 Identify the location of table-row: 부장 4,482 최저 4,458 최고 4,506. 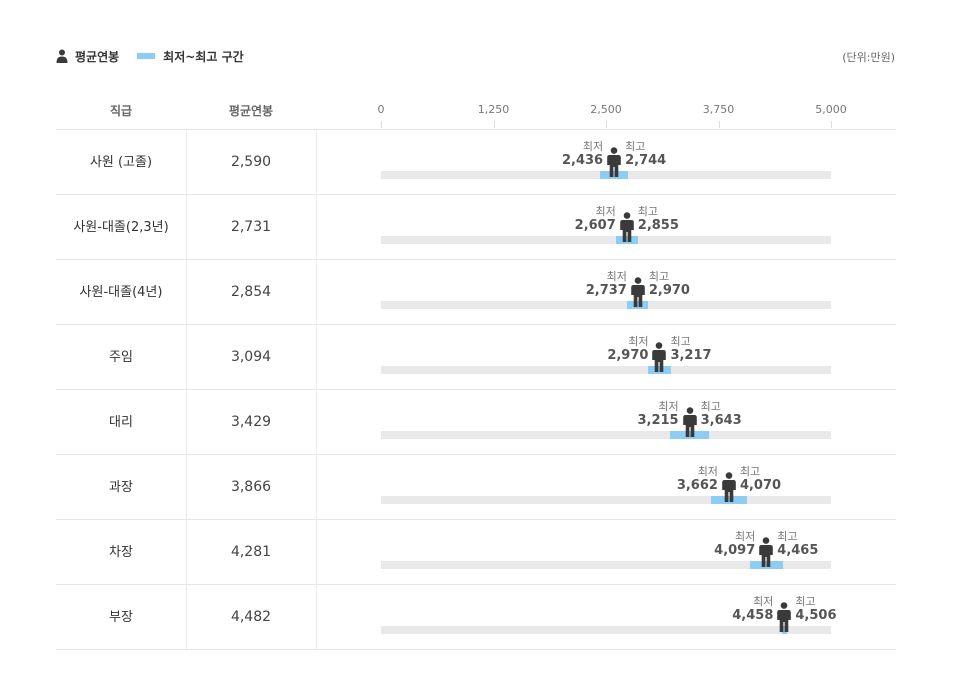
(476, 617).